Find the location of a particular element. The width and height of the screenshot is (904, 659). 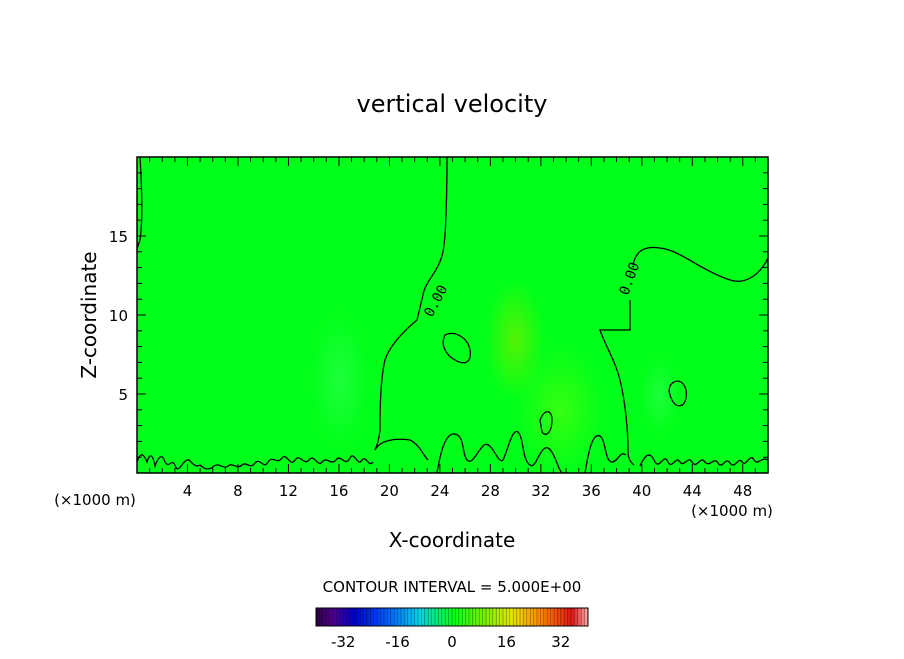

x-tick-label: 12 is located at coordinates (288, 491).